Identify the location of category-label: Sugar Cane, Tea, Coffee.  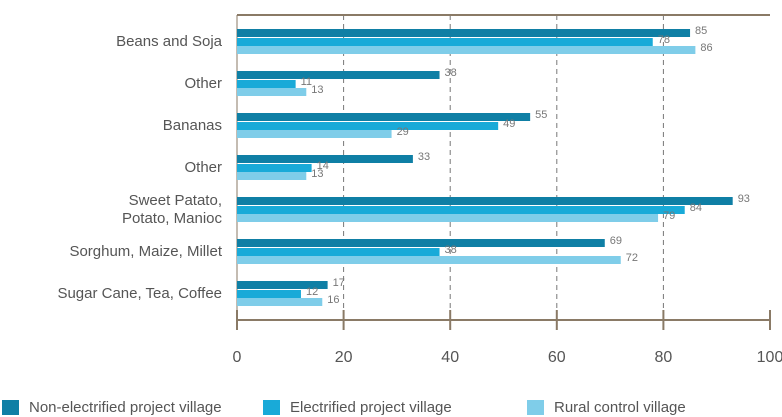
(139, 293).